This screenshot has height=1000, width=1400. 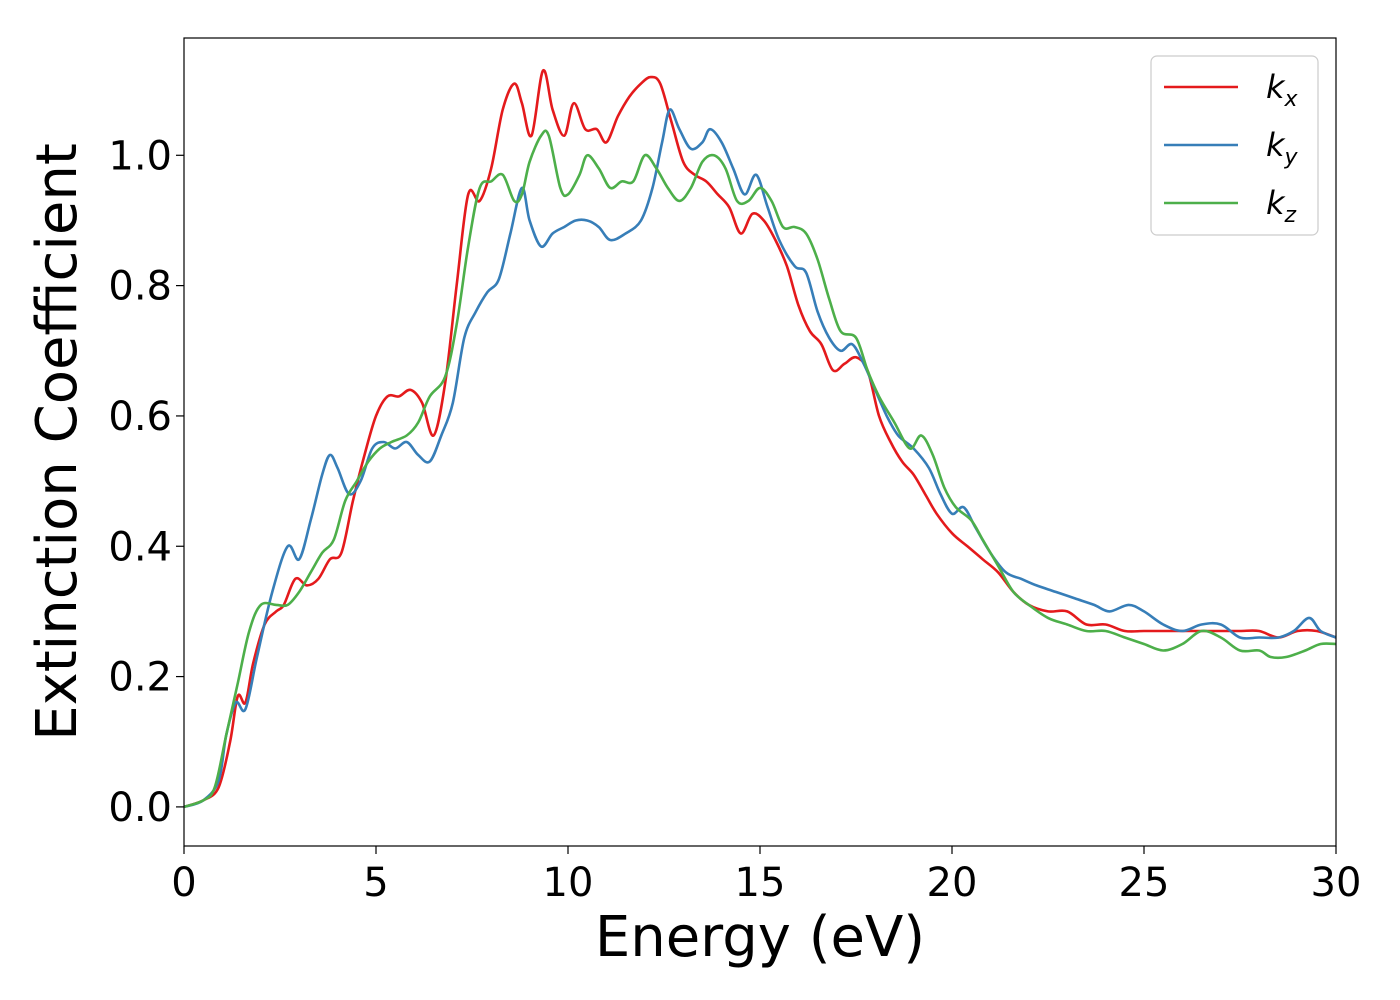 I want to click on y-tick-label: 1.0, so click(x=140, y=156).